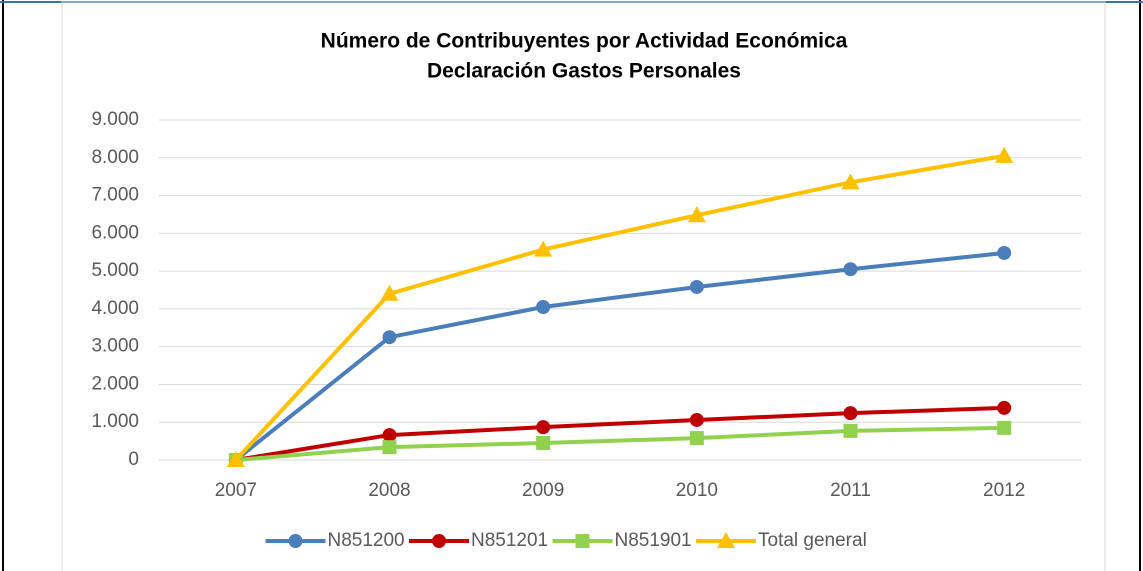  Describe the element at coordinates (812, 540) in the screenshot. I see `legend-label: Total general` at that location.